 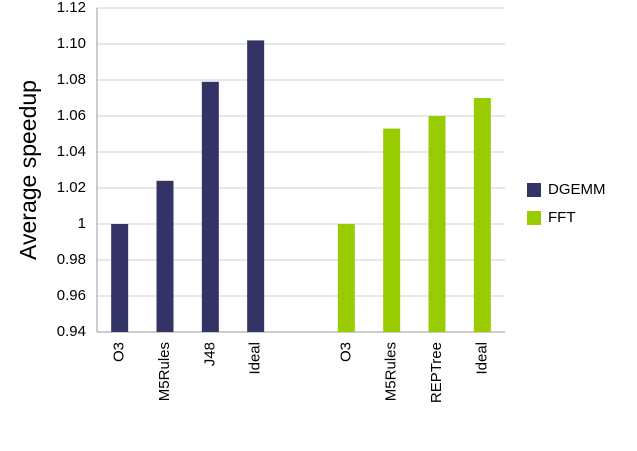 I want to click on y-tick-label: 0.98, so click(x=71, y=259).